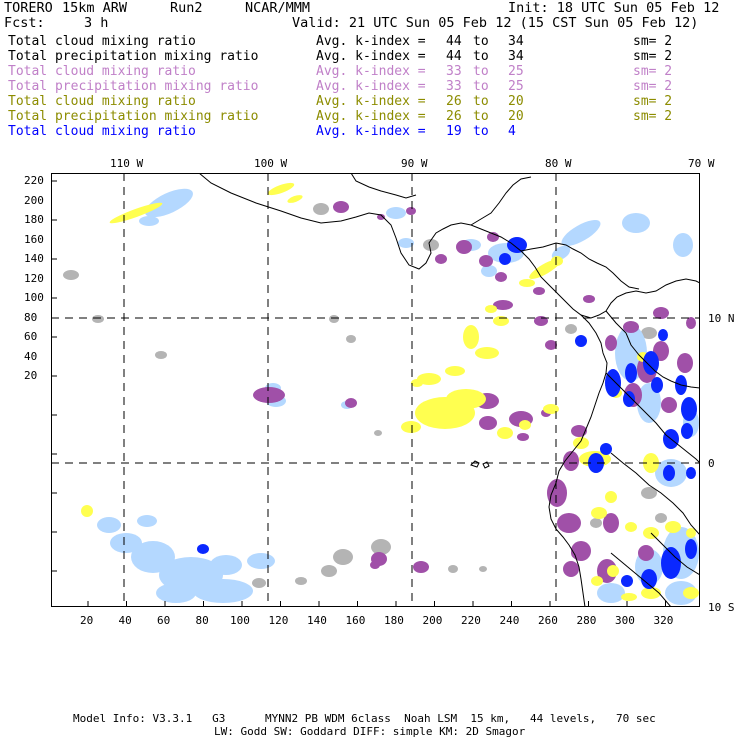 The height and width of the screenshot is (740, 740). Describe the element at coordinates (721, 318) in the screenshot. I see `lat-label-10n: 10 N` at that location.